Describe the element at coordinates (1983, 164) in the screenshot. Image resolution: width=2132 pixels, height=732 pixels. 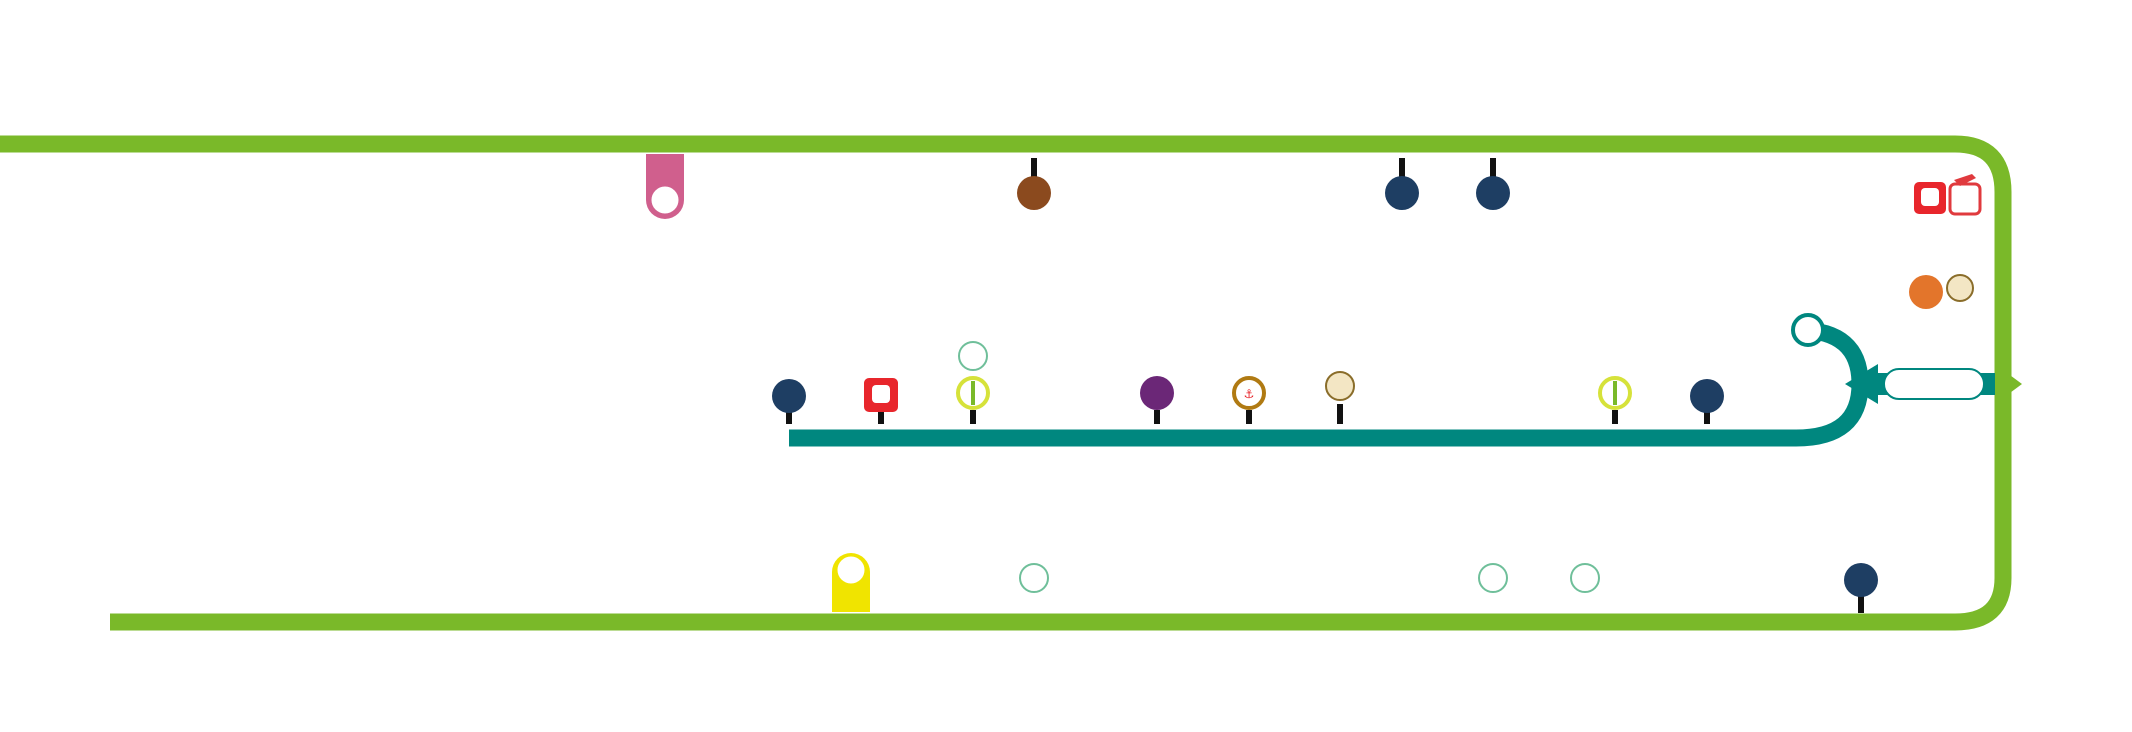
I see `right-track-curve-top` at that location.